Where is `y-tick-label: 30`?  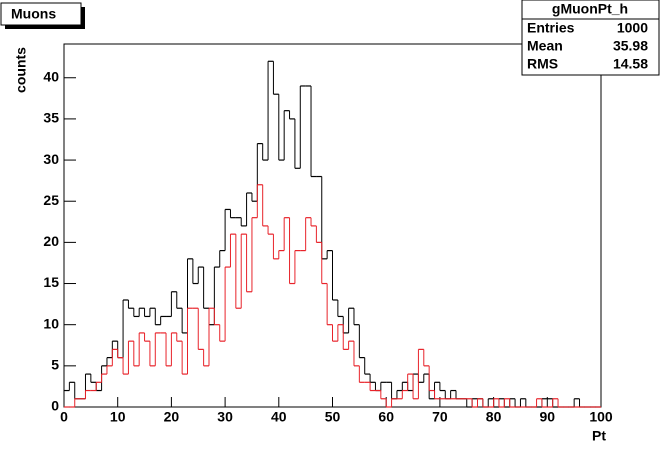 y-tick-label: 30 is located at coordinates (51, 159).